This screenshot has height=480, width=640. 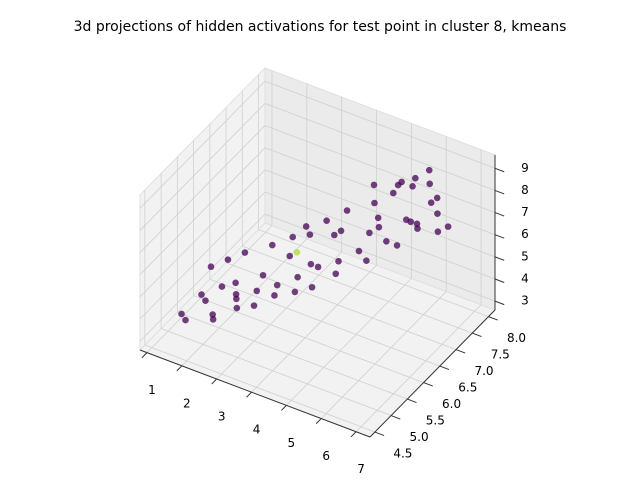 I want to click on x-tick-label: 5, so click(x=292, y=443).